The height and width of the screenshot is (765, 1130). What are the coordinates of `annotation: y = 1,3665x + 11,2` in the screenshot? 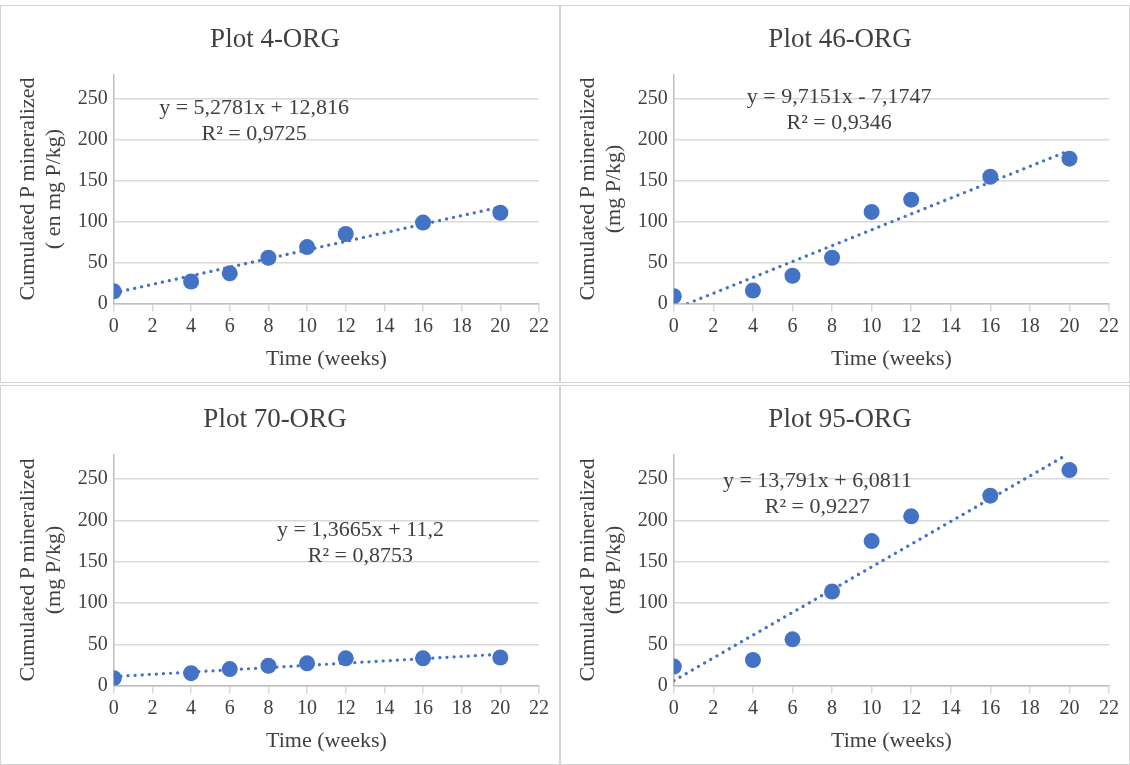 It's located at (360, 528).